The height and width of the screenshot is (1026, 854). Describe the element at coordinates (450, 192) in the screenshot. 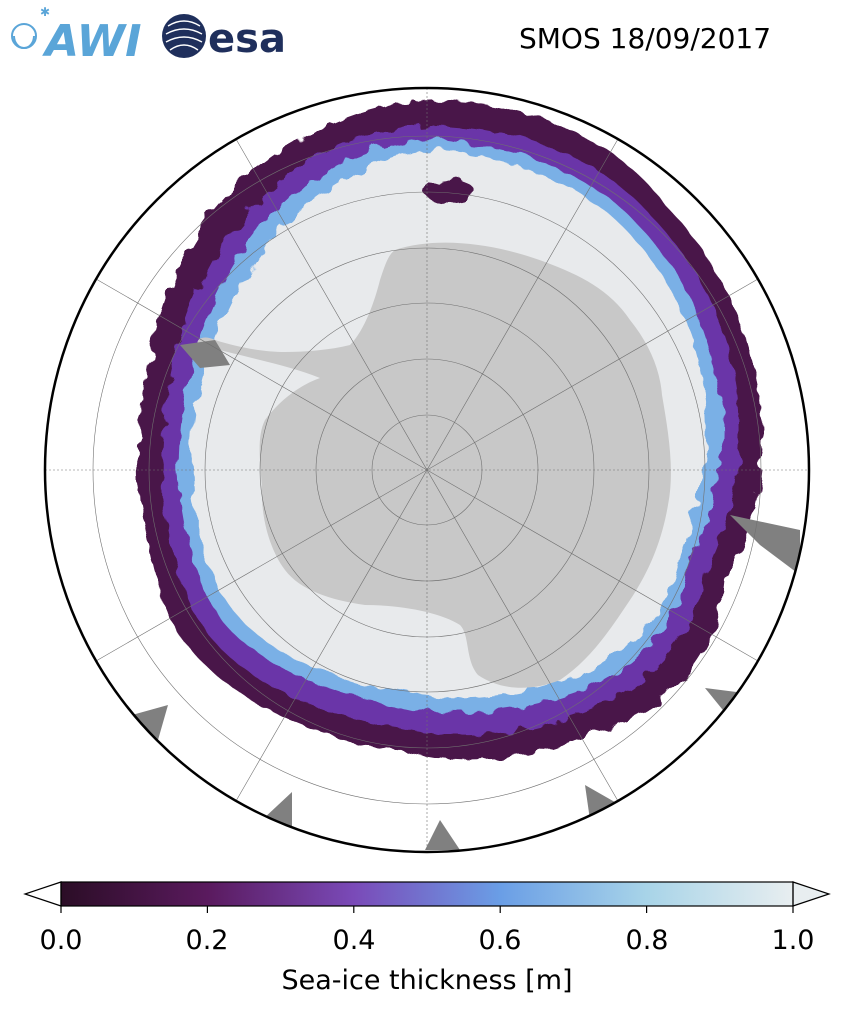

I see `polynya` at that location.